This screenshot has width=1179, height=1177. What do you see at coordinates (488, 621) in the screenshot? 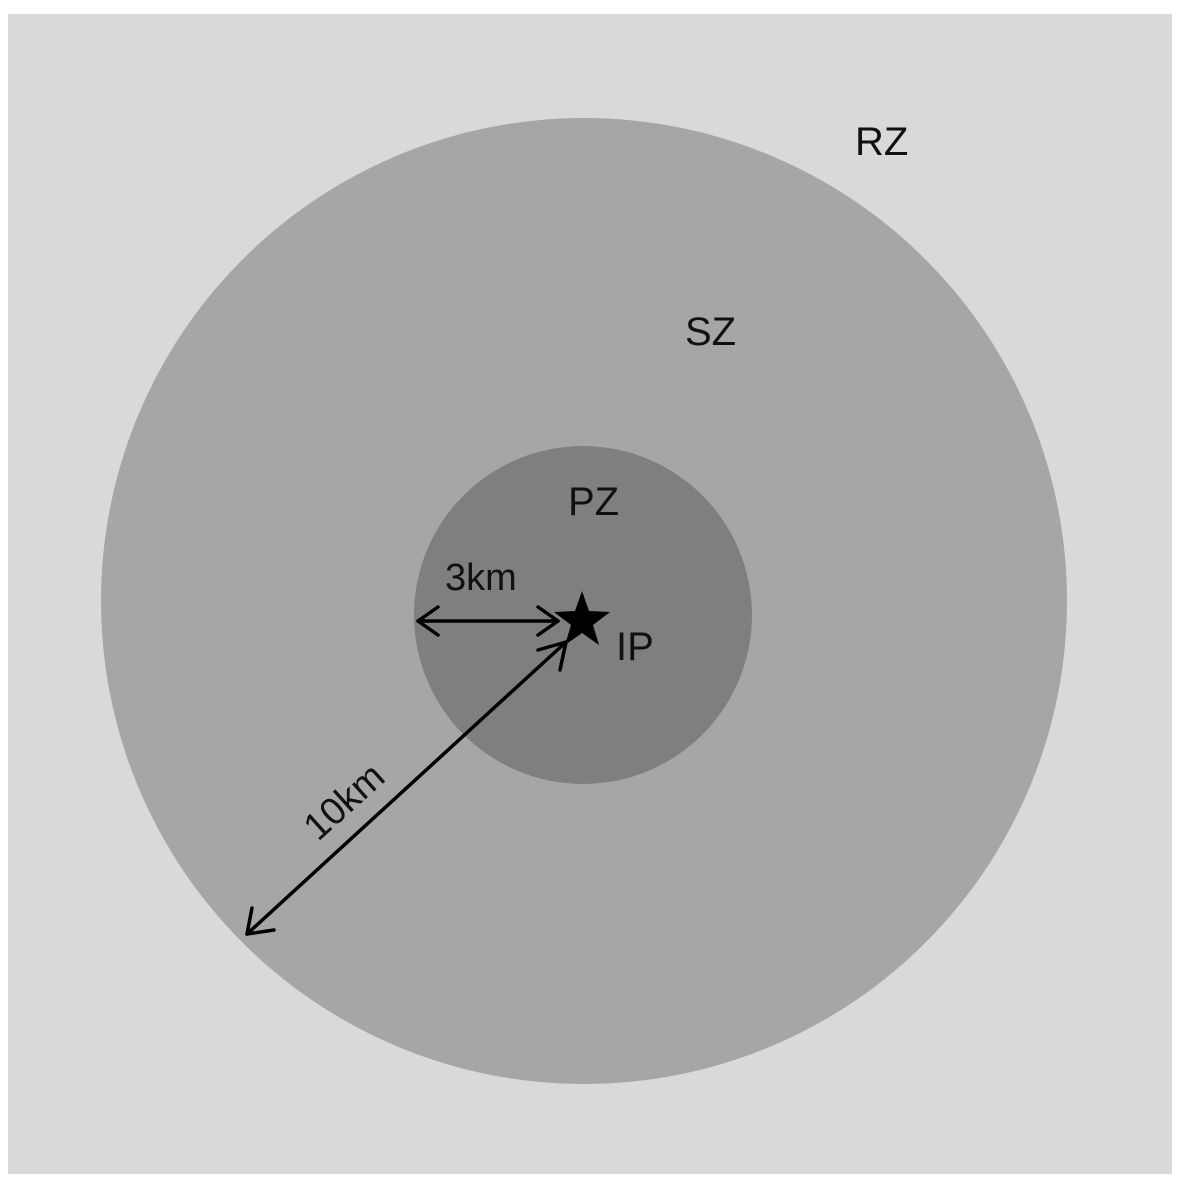
I see `pz-radius-arrow` at bounding box center [488, 621].